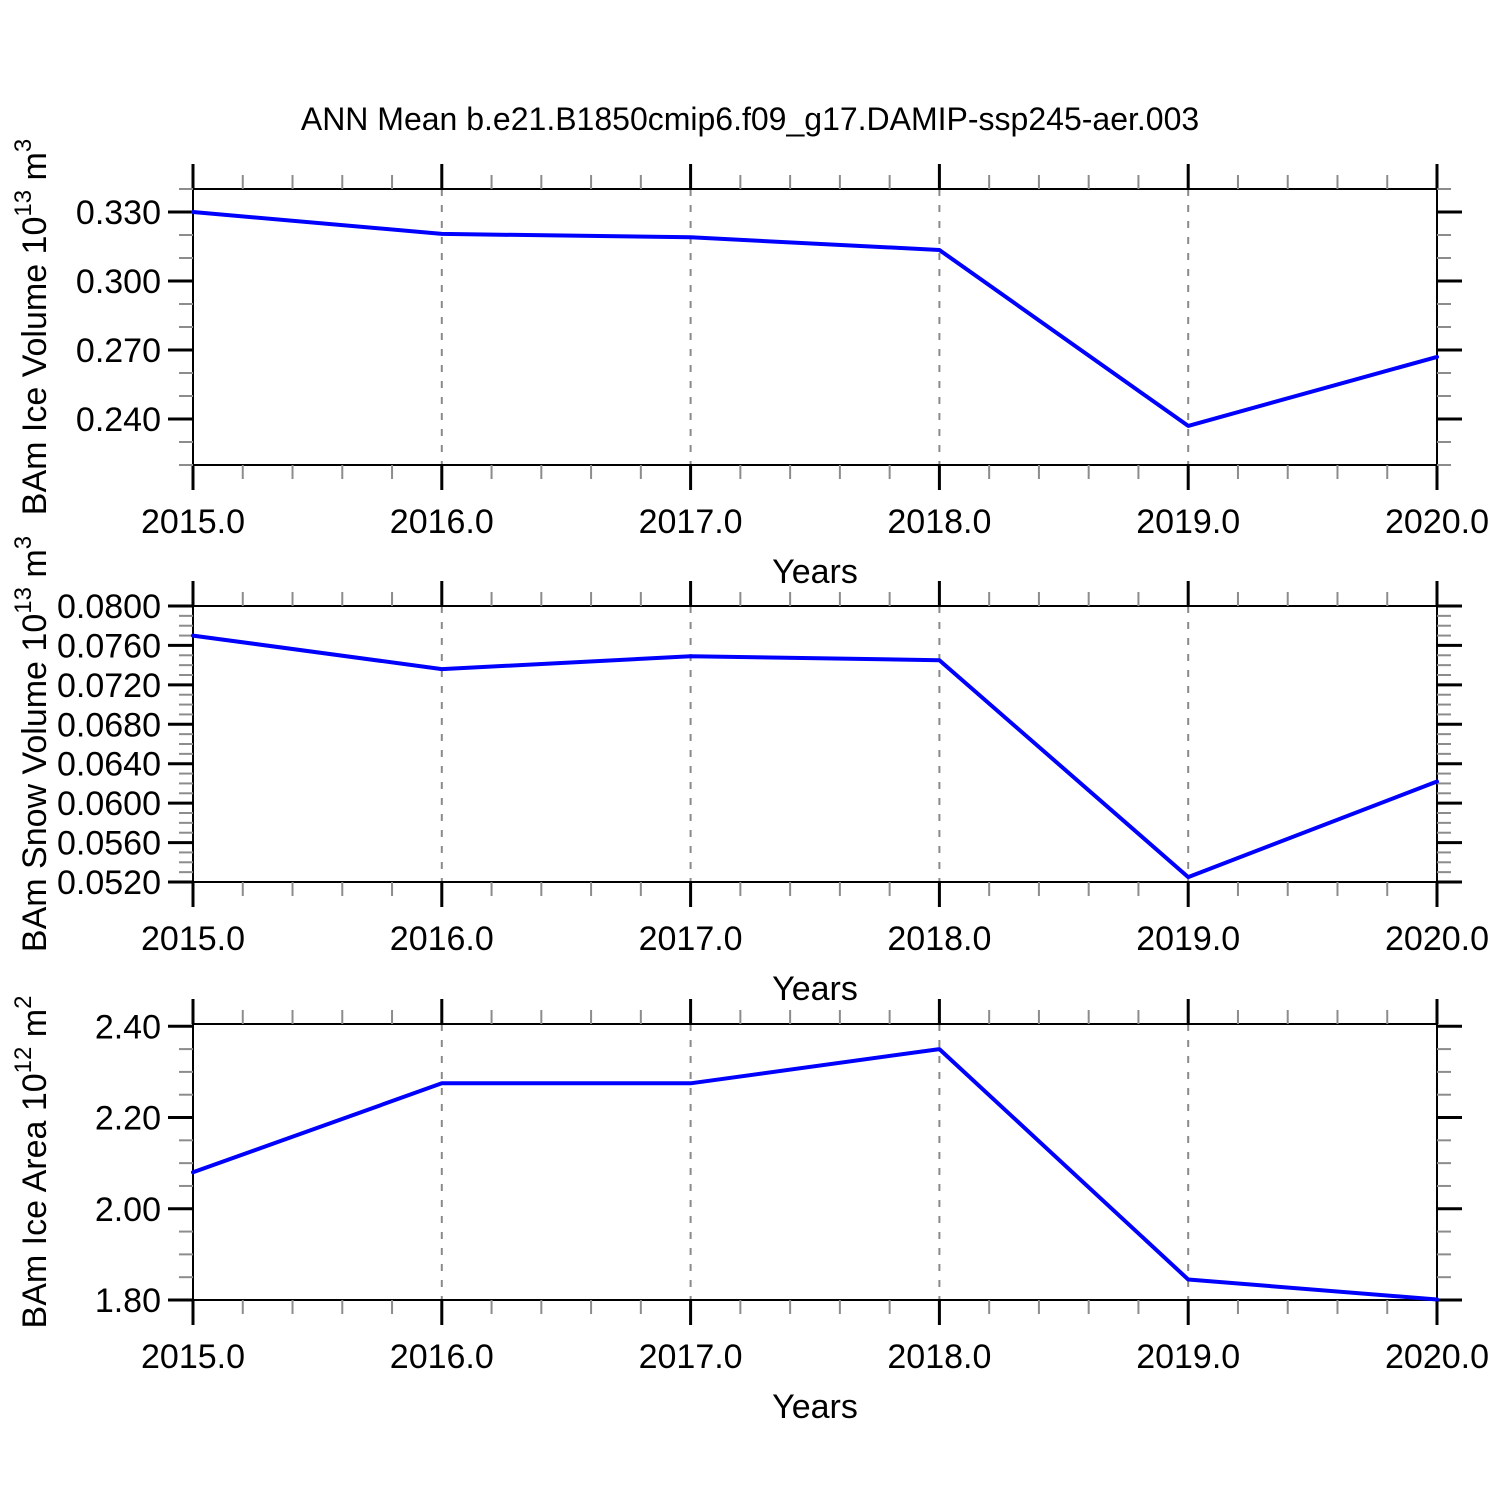 This screenshot has height=1505, width=1500. I want to click on y-tick-label: 0.0680, so click(109, 725).